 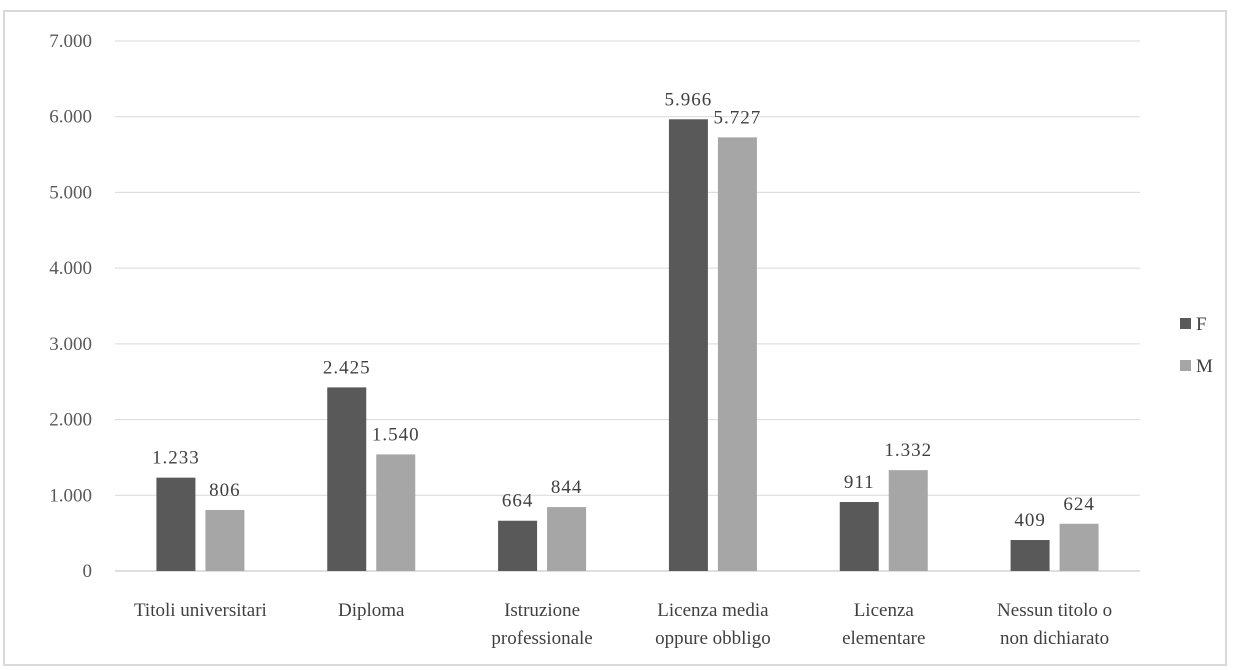 I want to click on data-label: 624, so click(x=1079, y=504).